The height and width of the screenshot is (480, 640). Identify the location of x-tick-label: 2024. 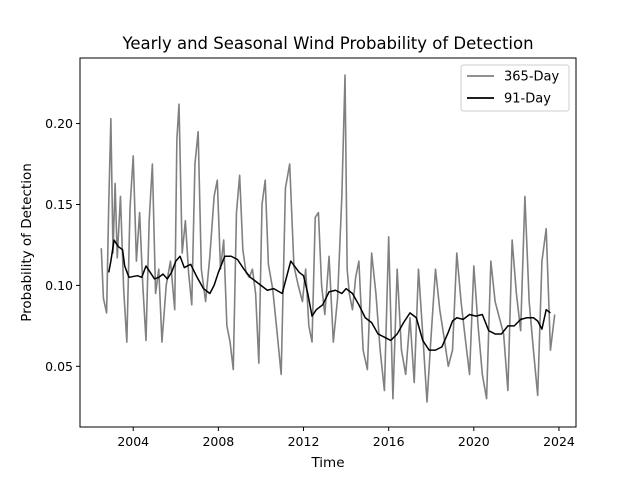
(559, 441).